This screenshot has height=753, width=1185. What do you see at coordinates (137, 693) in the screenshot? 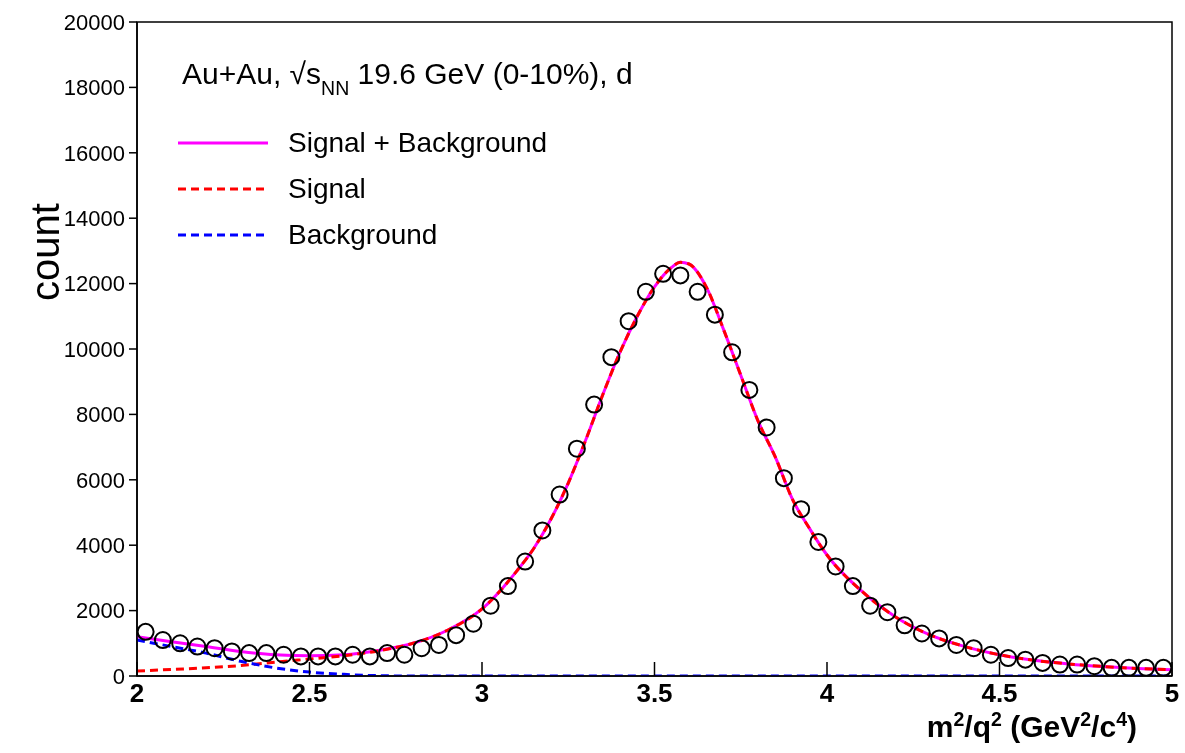
I see `x-tick-label: 2` at bounding box center [137, 693].